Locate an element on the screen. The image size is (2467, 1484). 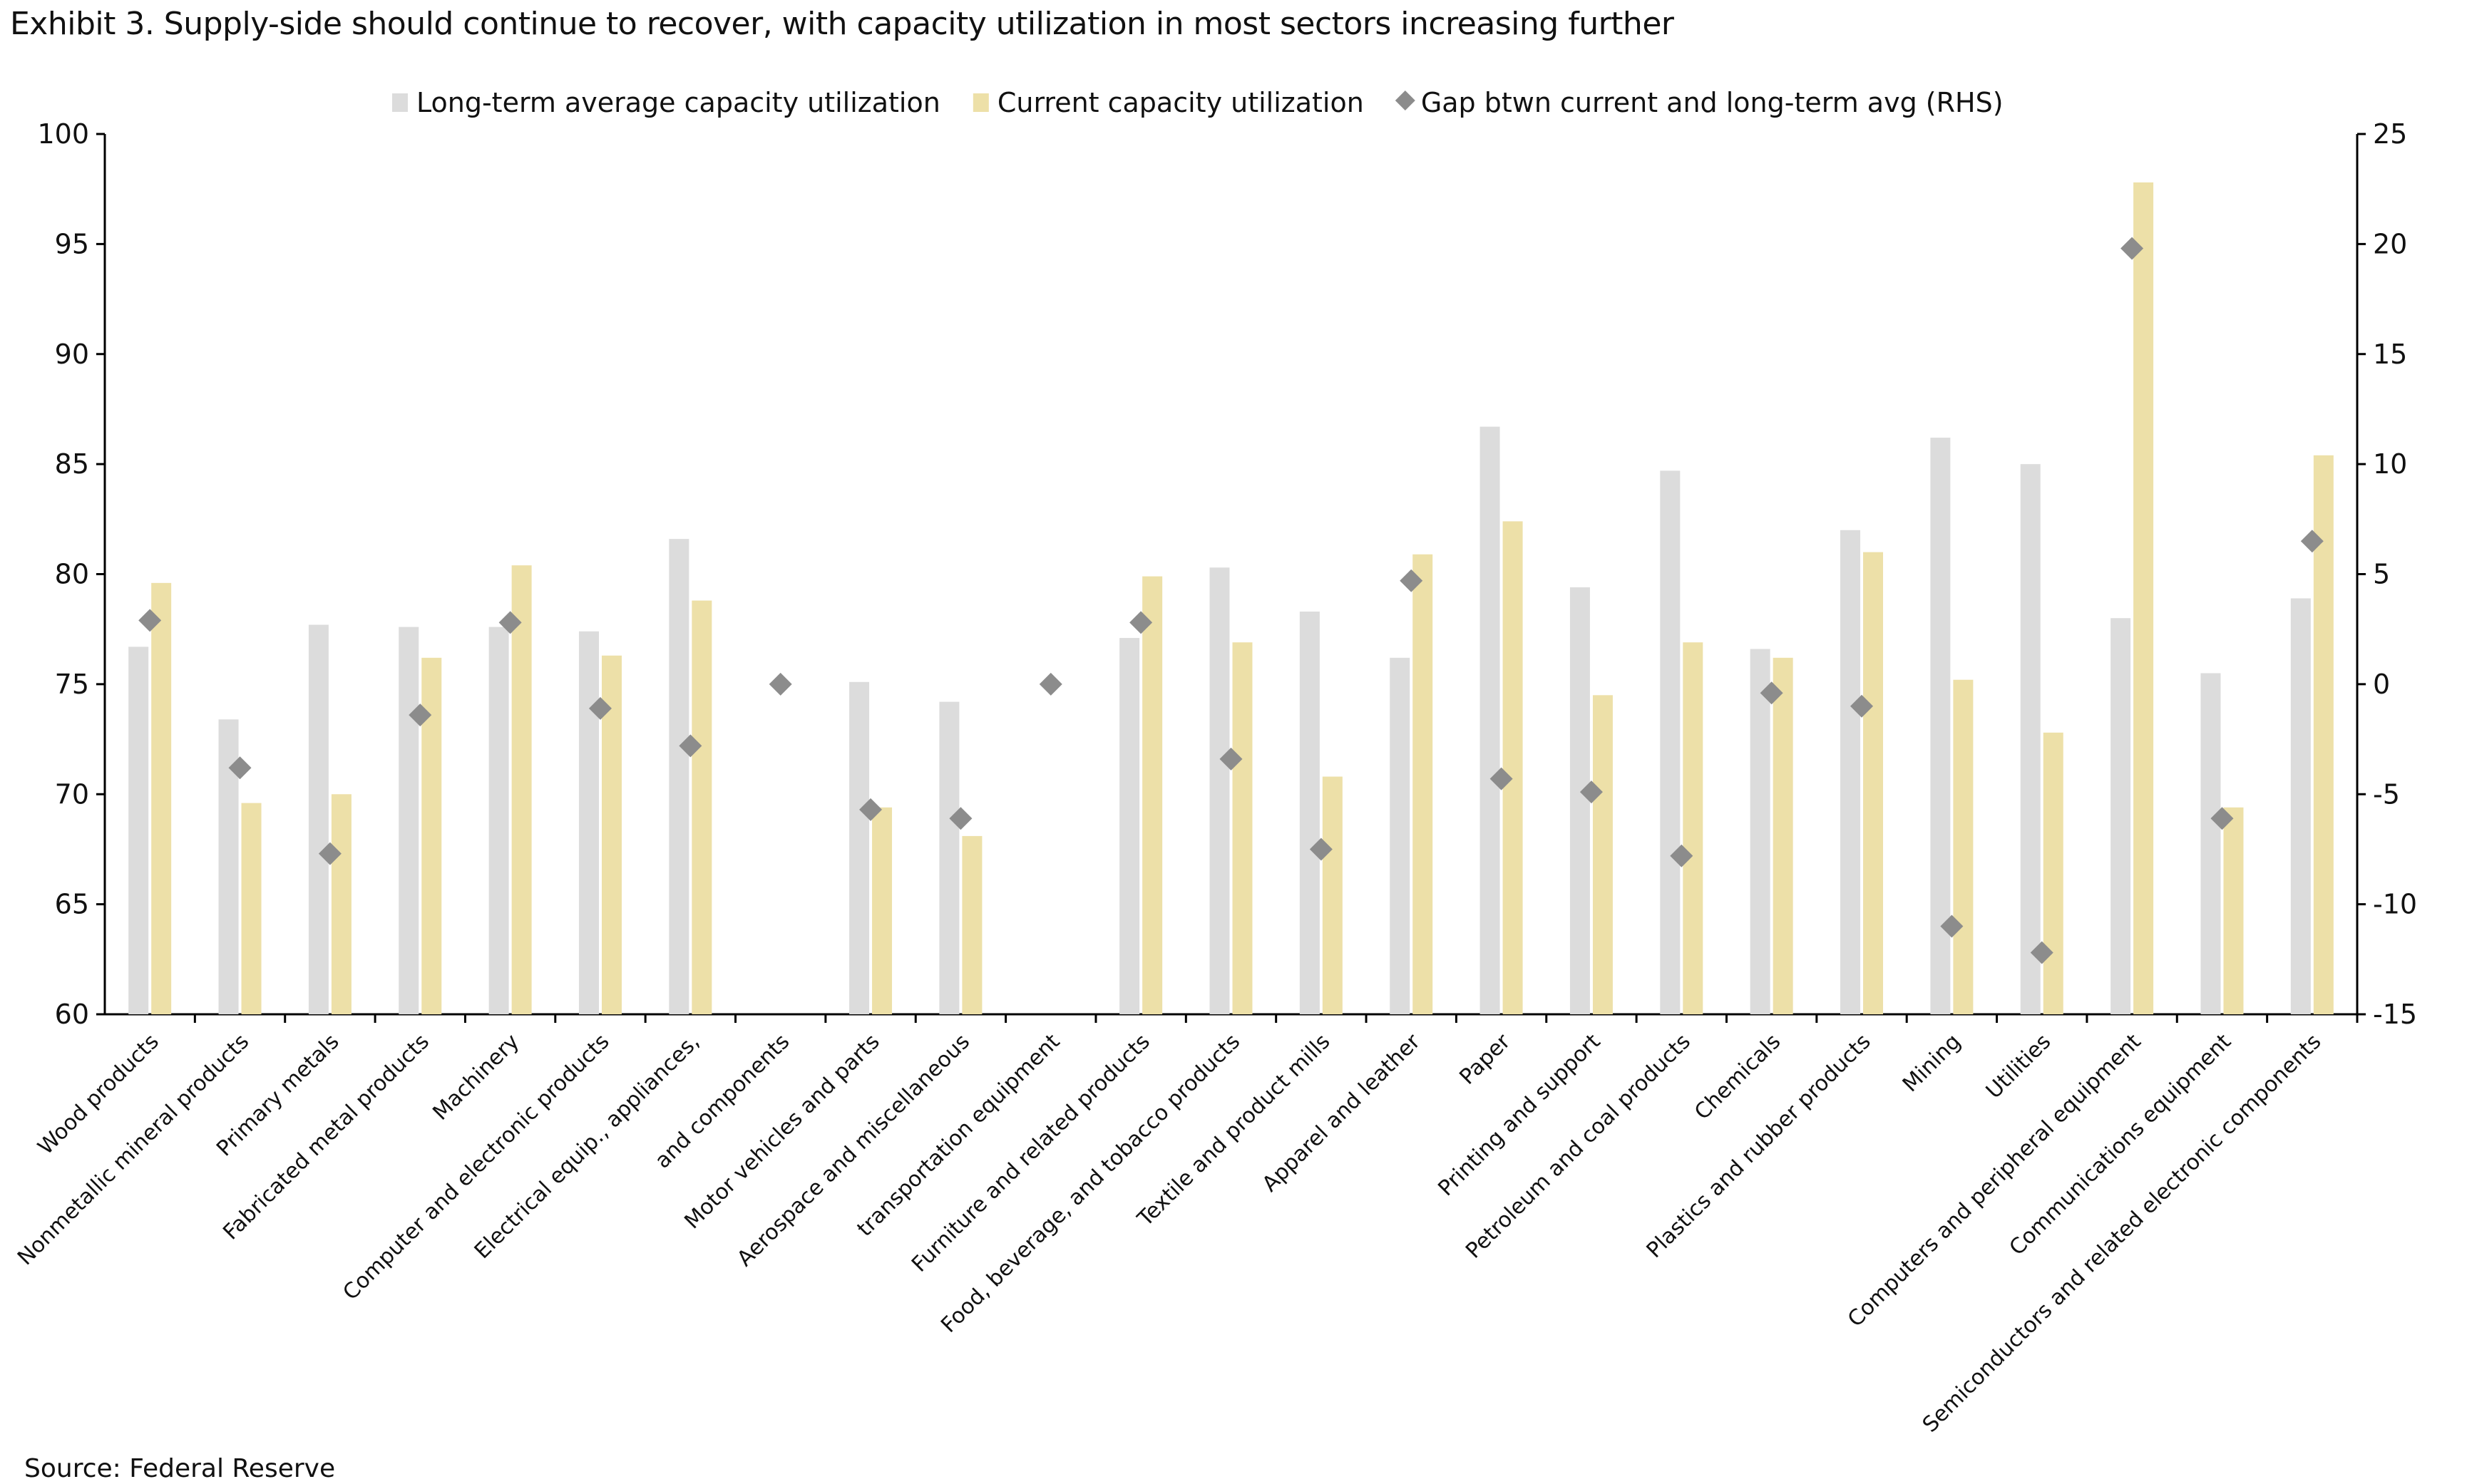
left-tick-label: 100 is located at coordinates (63, 134).